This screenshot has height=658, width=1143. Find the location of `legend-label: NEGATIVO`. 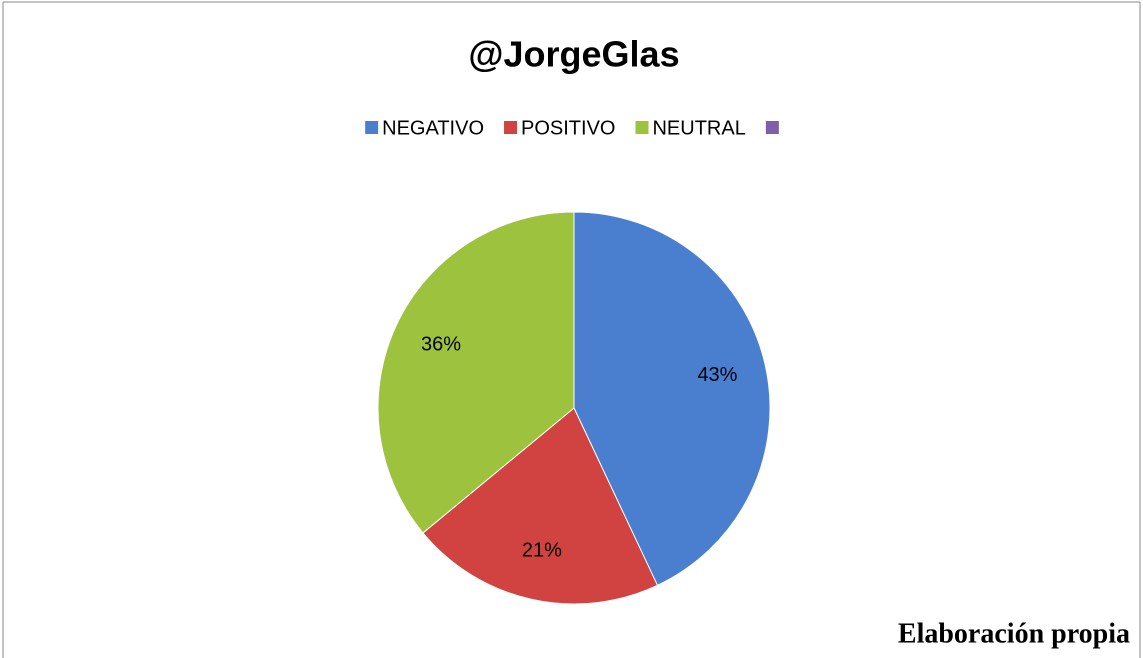

legend-label: NEGATIVO is located at coordinates (433, 128).